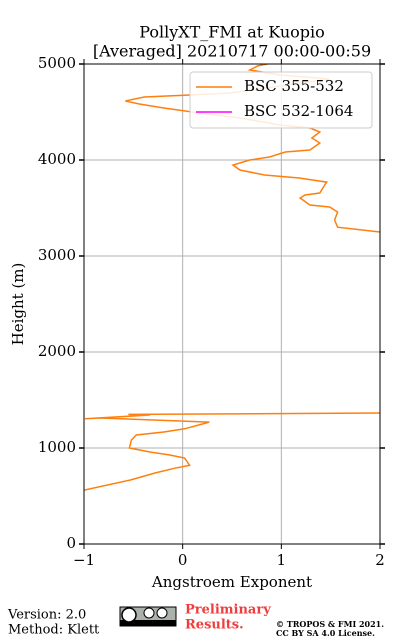 The width and height of the screenshot is (400, 640). Describe the element at coordinates (148, 616) in the screenshot. I see `cc-logo` at that location.